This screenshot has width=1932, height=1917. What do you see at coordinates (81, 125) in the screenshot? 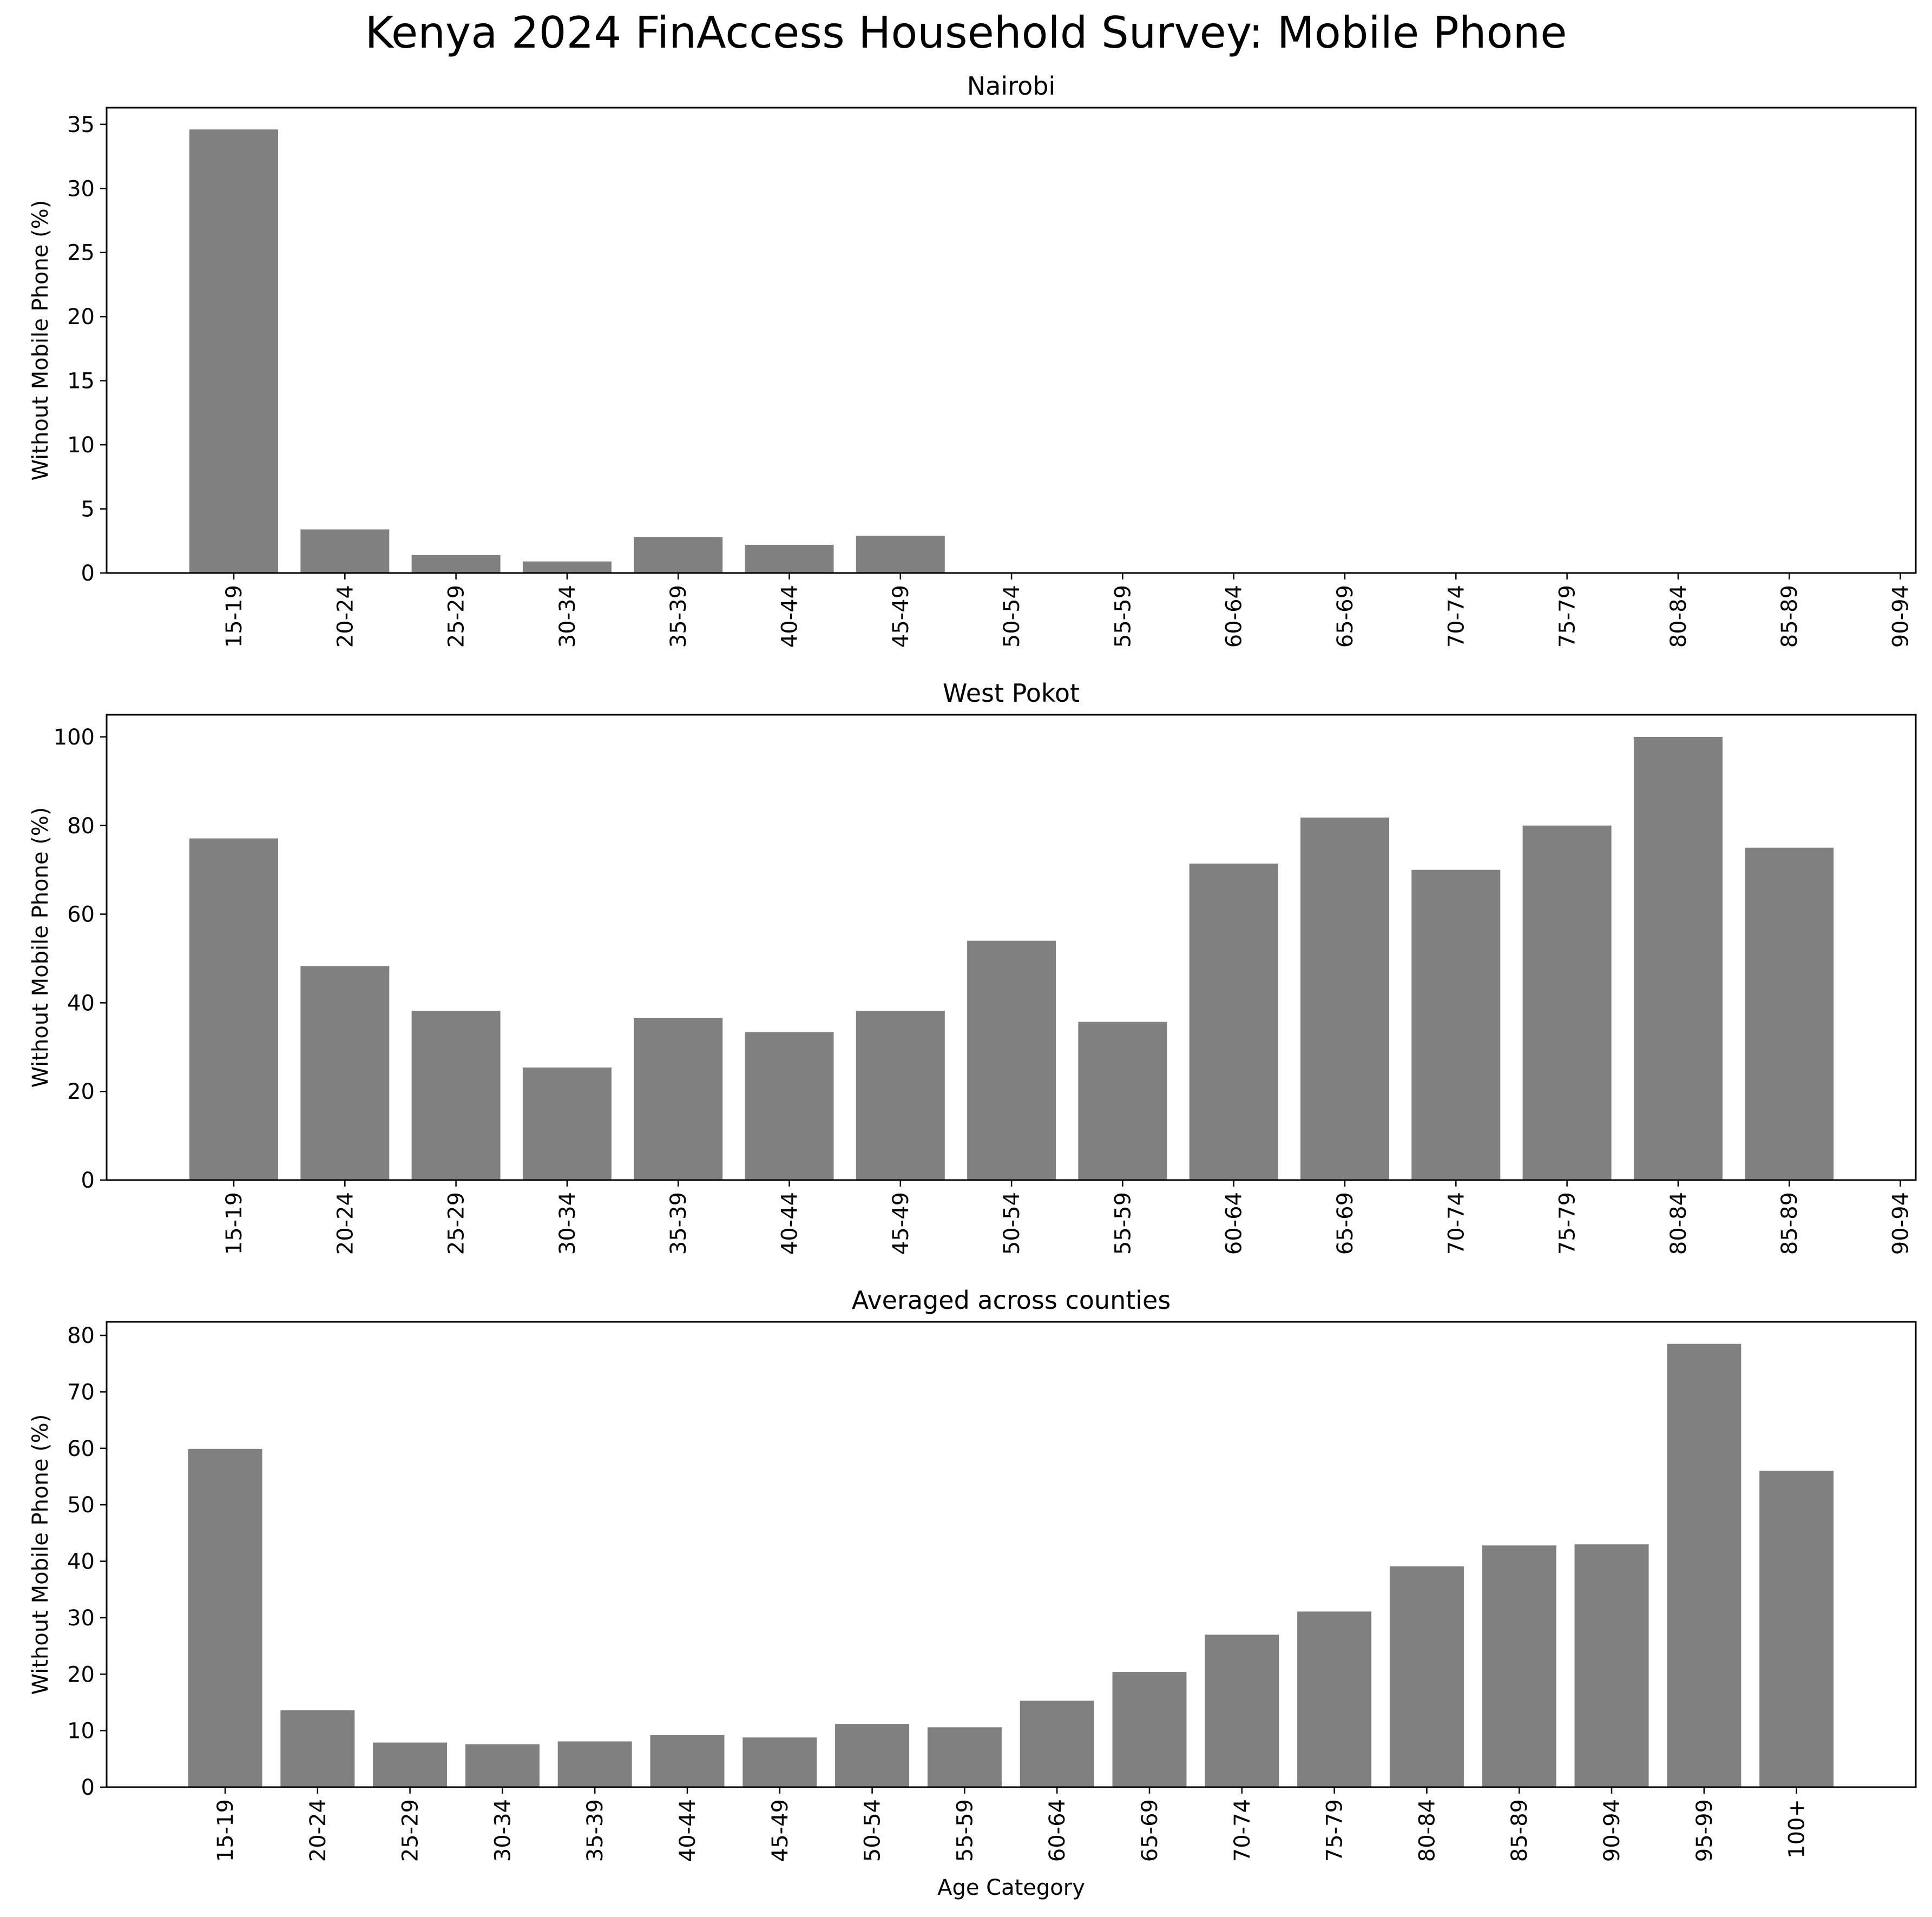
I see `y-tick-label: 35` at bounding box center [81, 125].